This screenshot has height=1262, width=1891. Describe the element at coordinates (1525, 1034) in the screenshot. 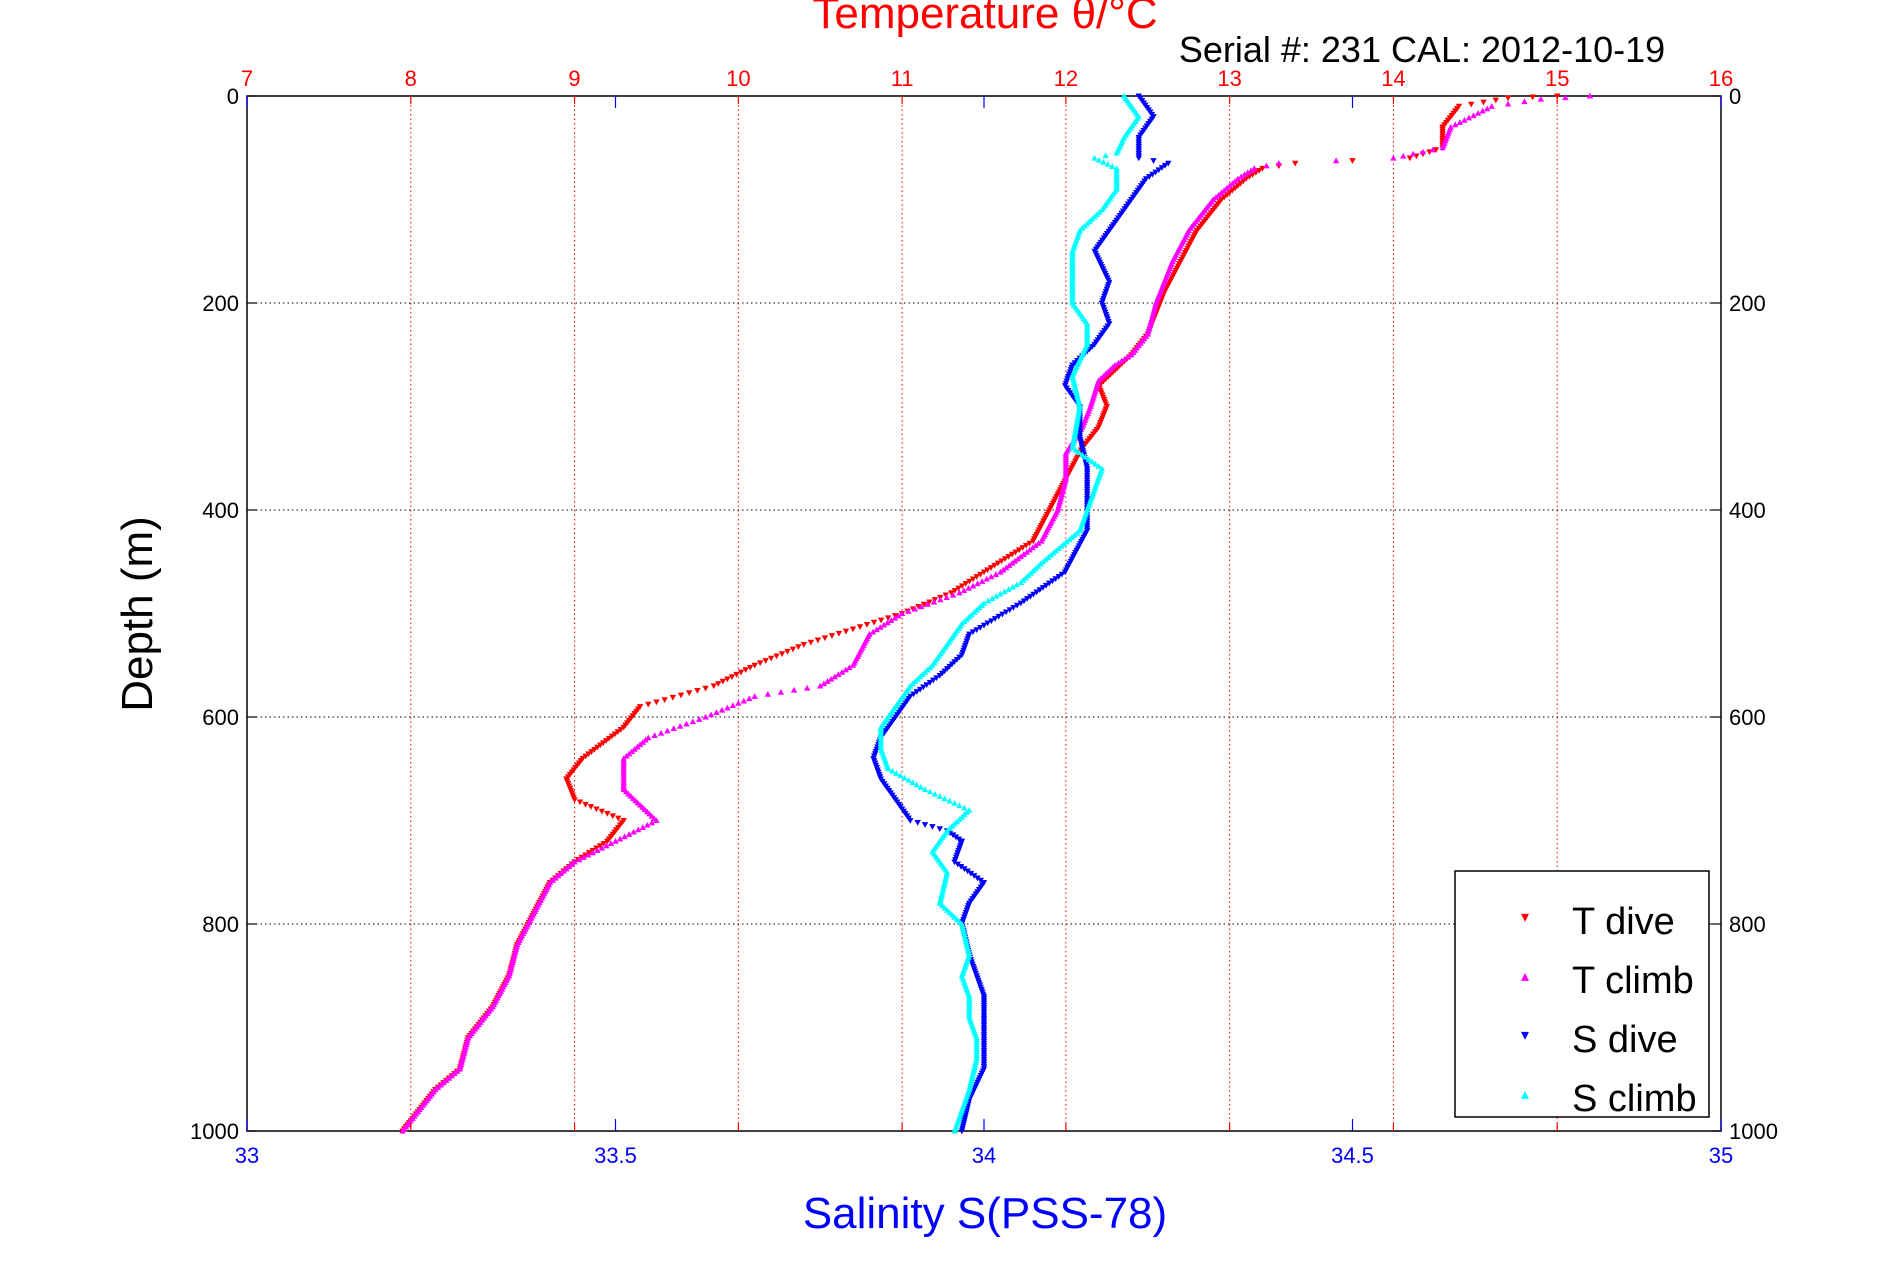

I see `legend-marker: ▾` at that location.